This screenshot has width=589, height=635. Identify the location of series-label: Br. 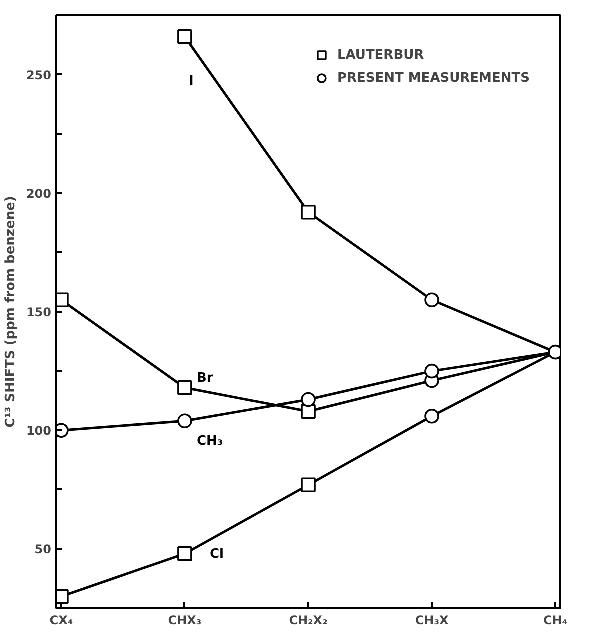
(205, 378).